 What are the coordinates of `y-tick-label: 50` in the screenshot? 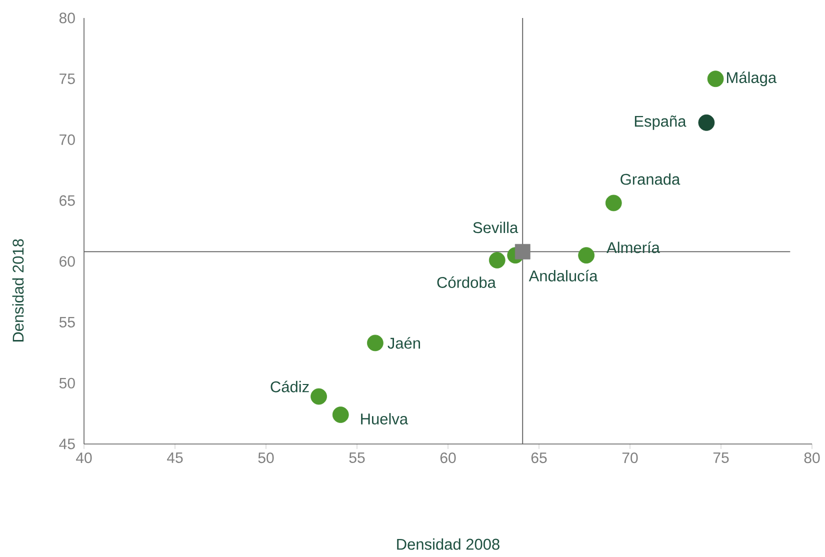 It's located at (67, 383).